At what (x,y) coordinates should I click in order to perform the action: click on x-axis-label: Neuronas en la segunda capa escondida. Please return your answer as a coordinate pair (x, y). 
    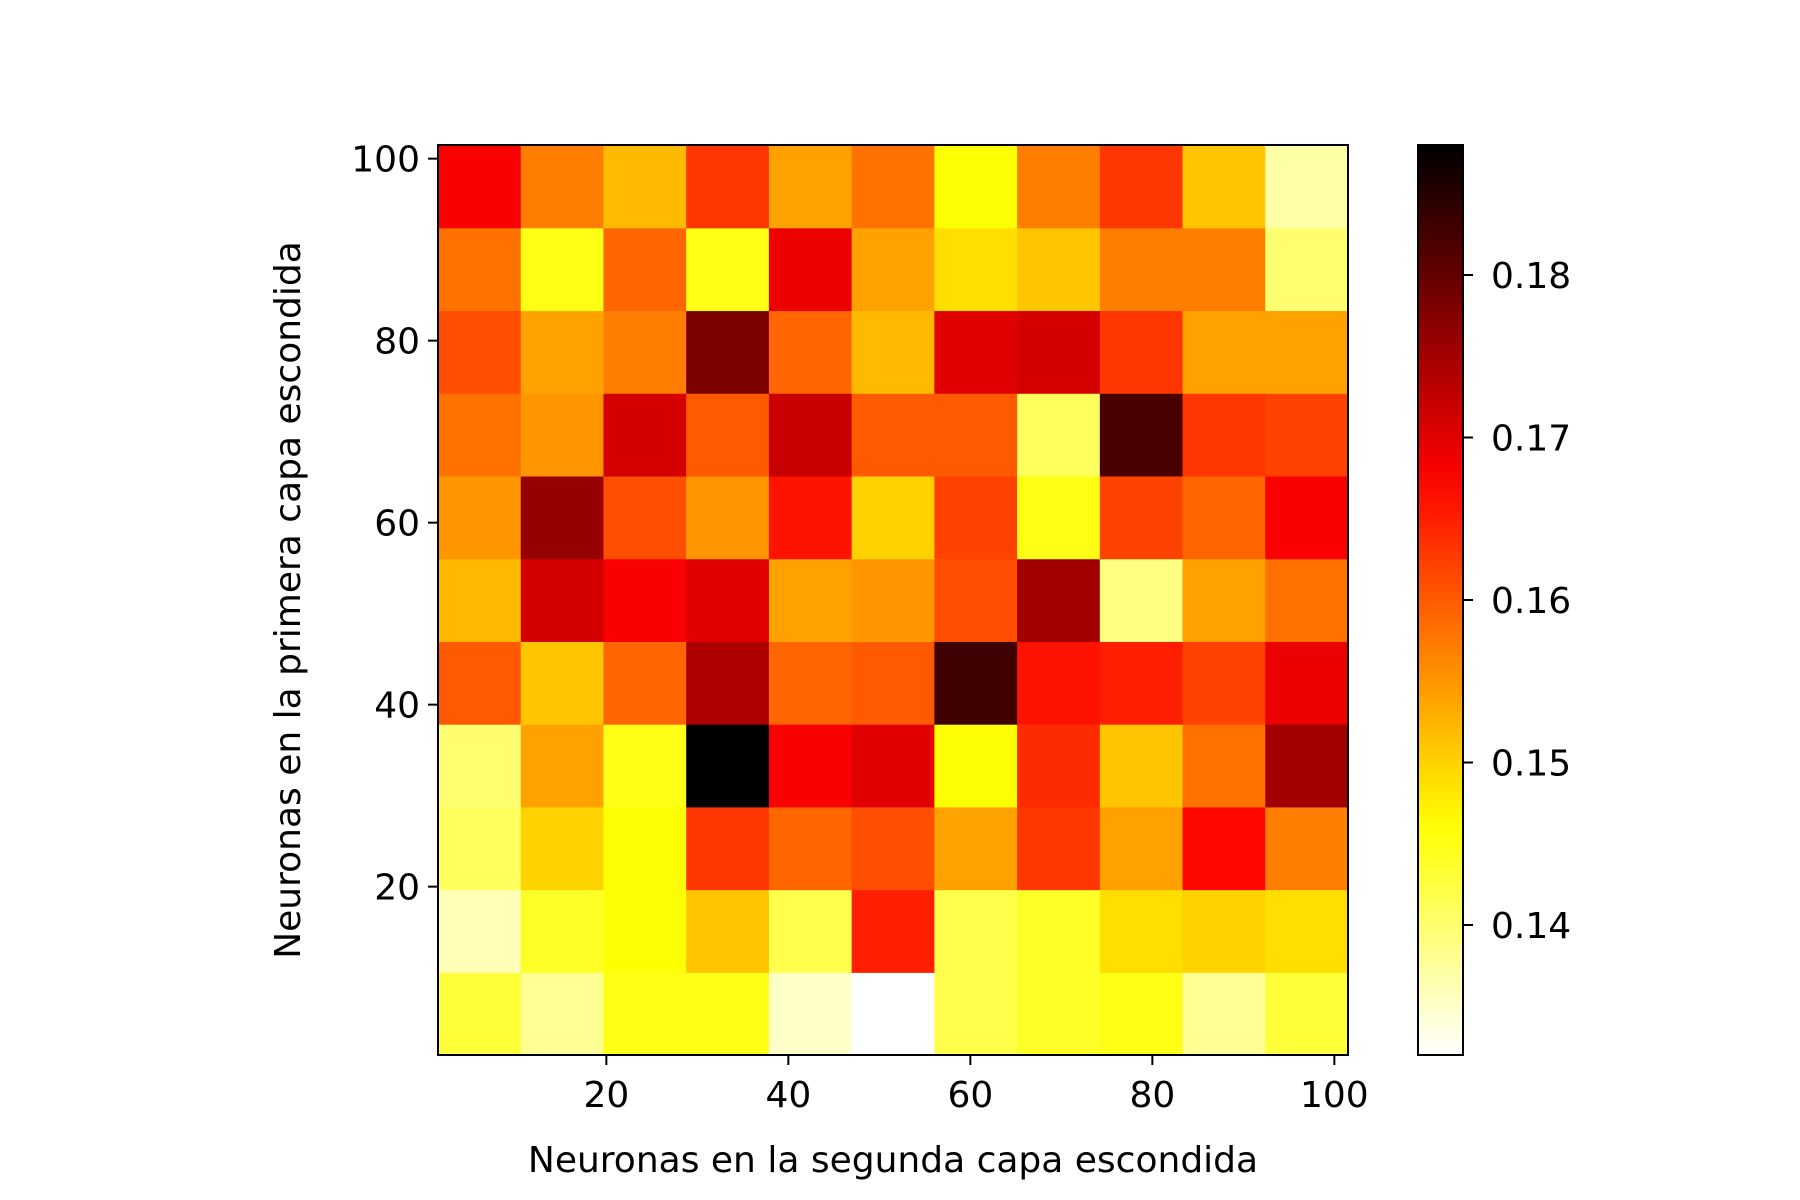
    Looking at the image, I should click on (893, 1160).